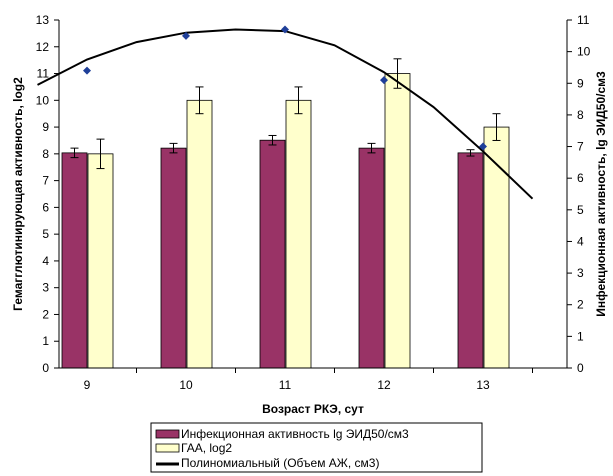 The width and height of the screenshot is (613, 476). I want to click on x-tick-label: 10, so click(186, 385).